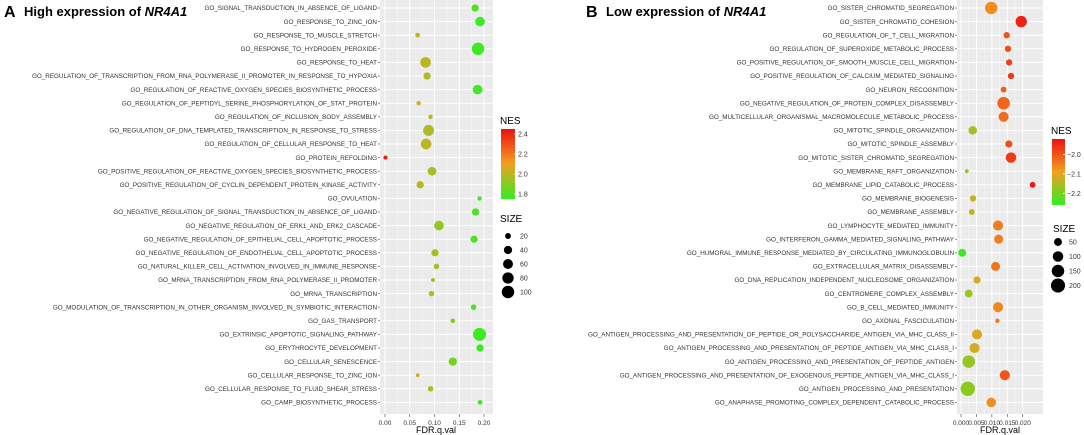  I want to click on panel-b-nes-ticks: −2.0 −2.1 −2.2, so click(1072, 175).